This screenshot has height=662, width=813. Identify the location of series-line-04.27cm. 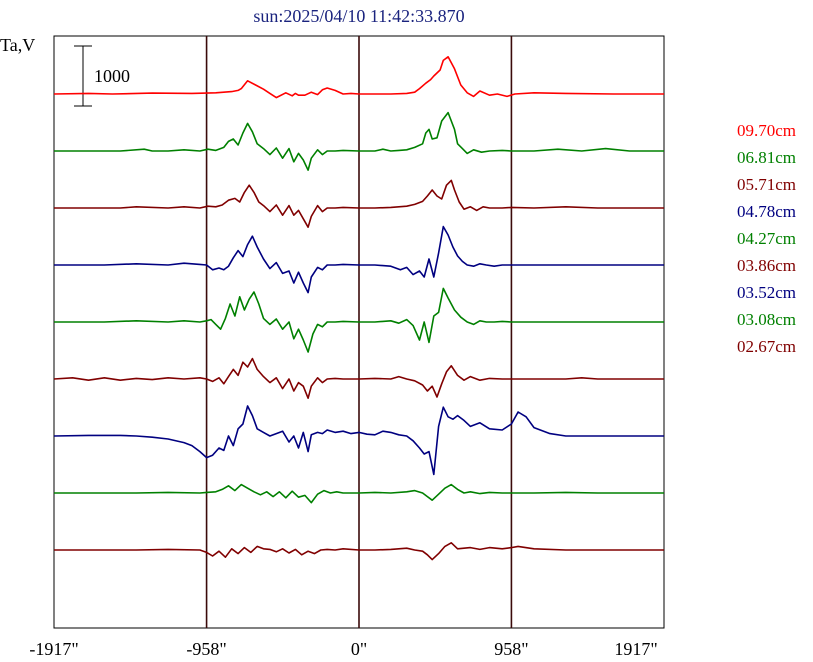
(359, 320).